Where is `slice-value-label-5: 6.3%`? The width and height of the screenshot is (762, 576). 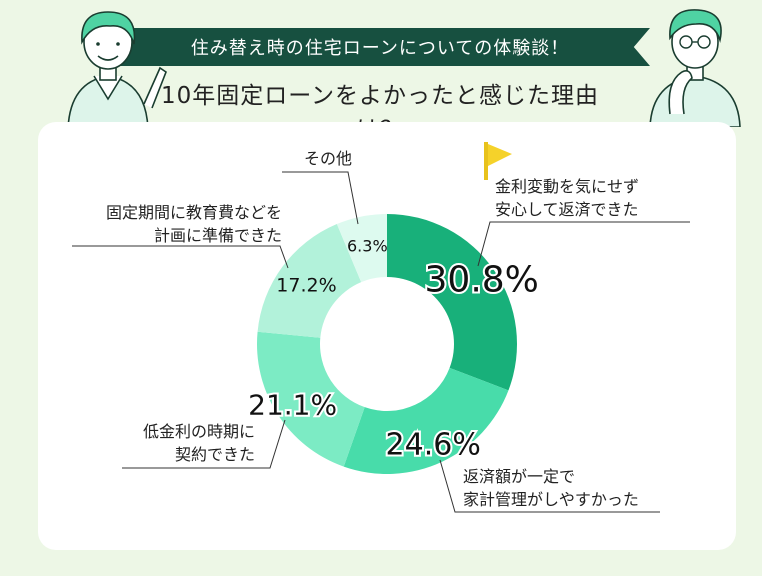
slice-value-label-5: 6.3% is located at coordinates (367, 246).